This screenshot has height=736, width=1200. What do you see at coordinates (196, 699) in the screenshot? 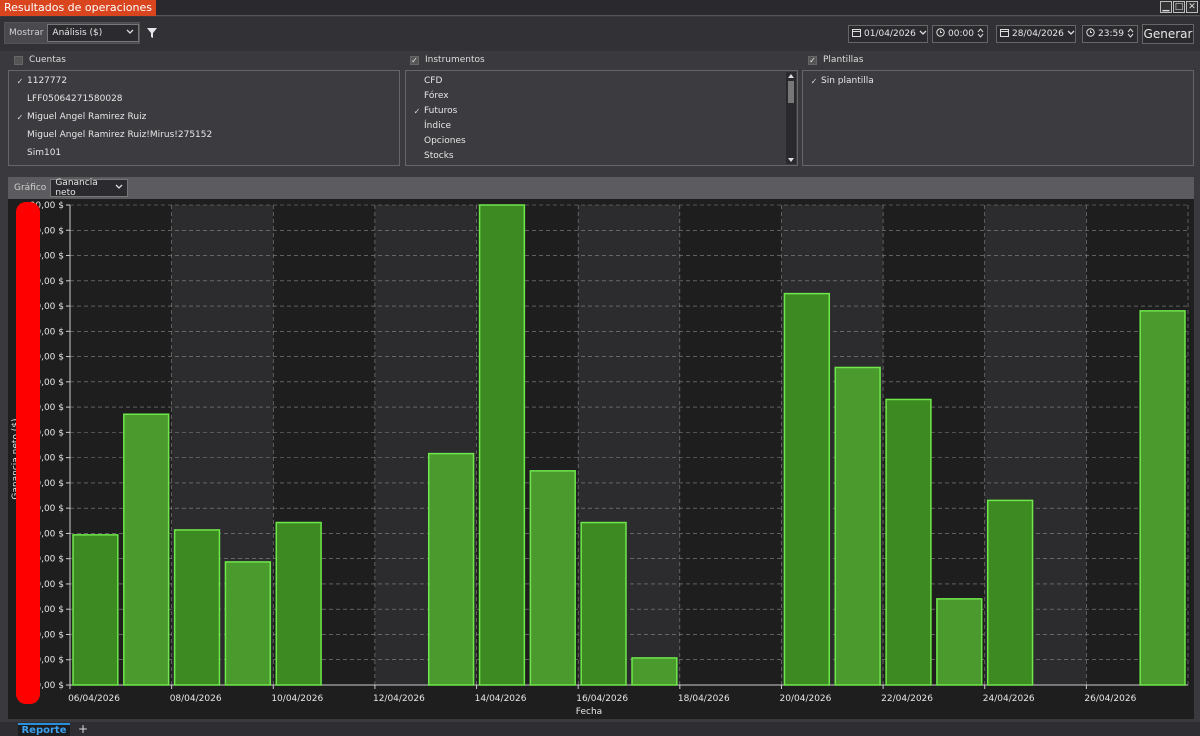
I see `x-tick-label: 08/04/2026` at bounding box center [196, 699].